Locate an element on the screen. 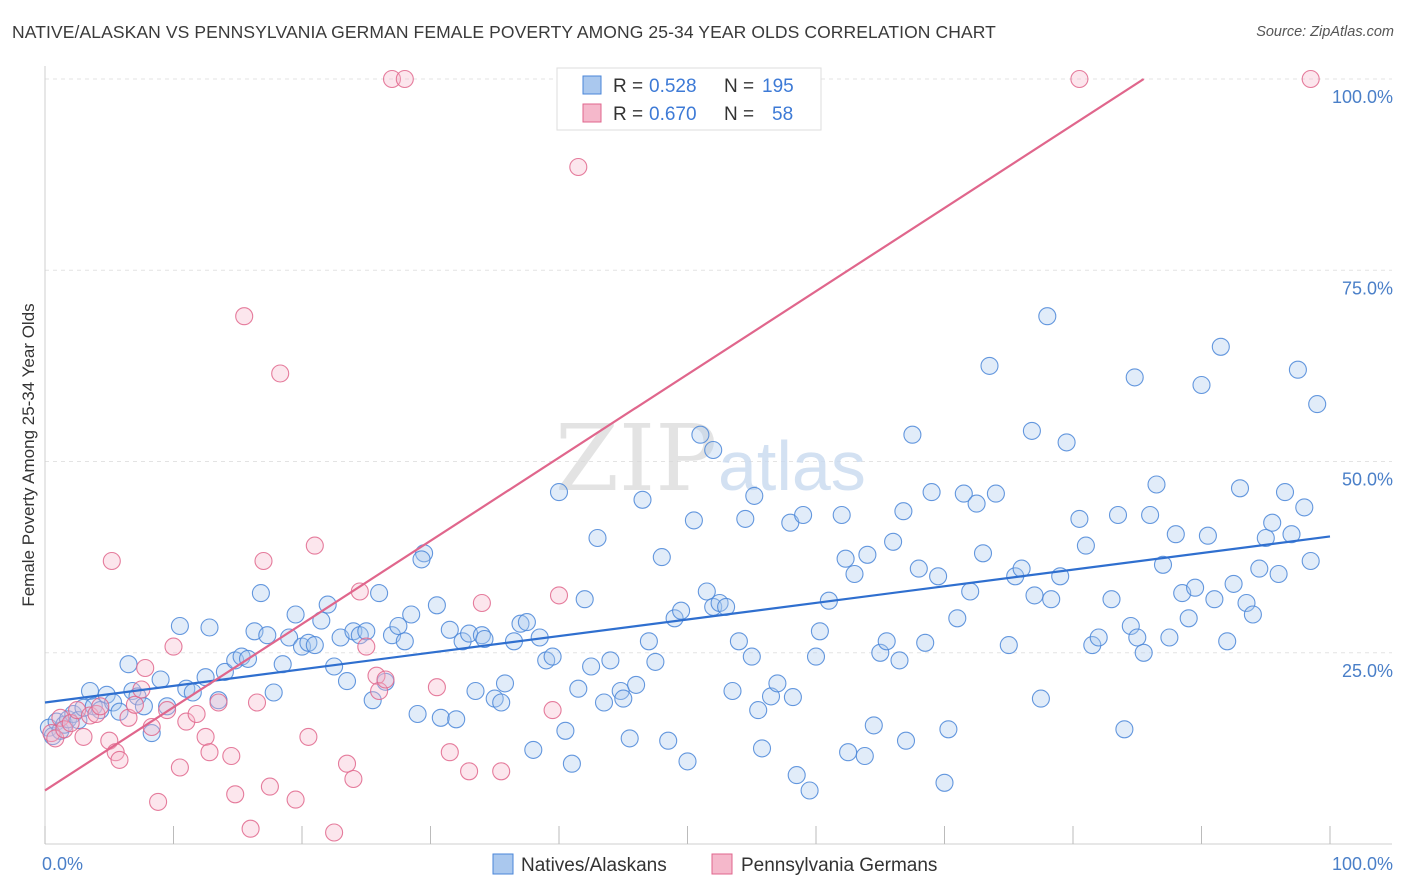  watermark-atlas: atlas is located at coordinates (792, 466).